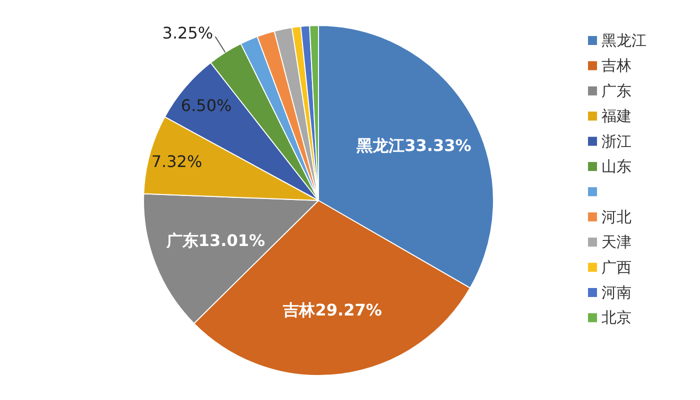 Image resolution: width=700 pixels, height=400 pixels. Describe the element at coordinates (617, 91) in the screenshot. I see `legend-label: 广东` at that location.